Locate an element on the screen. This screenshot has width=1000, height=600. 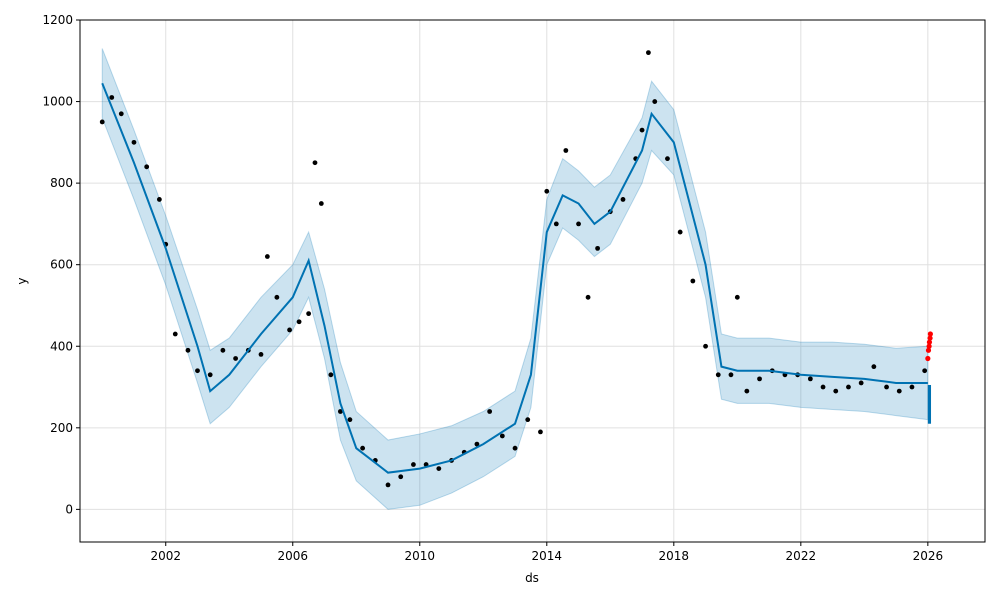
y-axis-title: y is located at coordinates (22, 280).